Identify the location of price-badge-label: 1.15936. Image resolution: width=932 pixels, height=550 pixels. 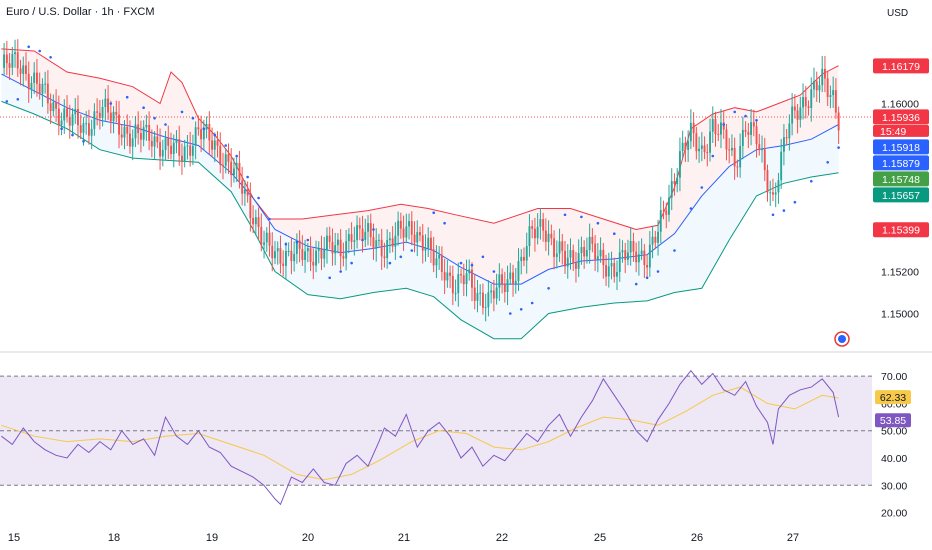
(901, 118).